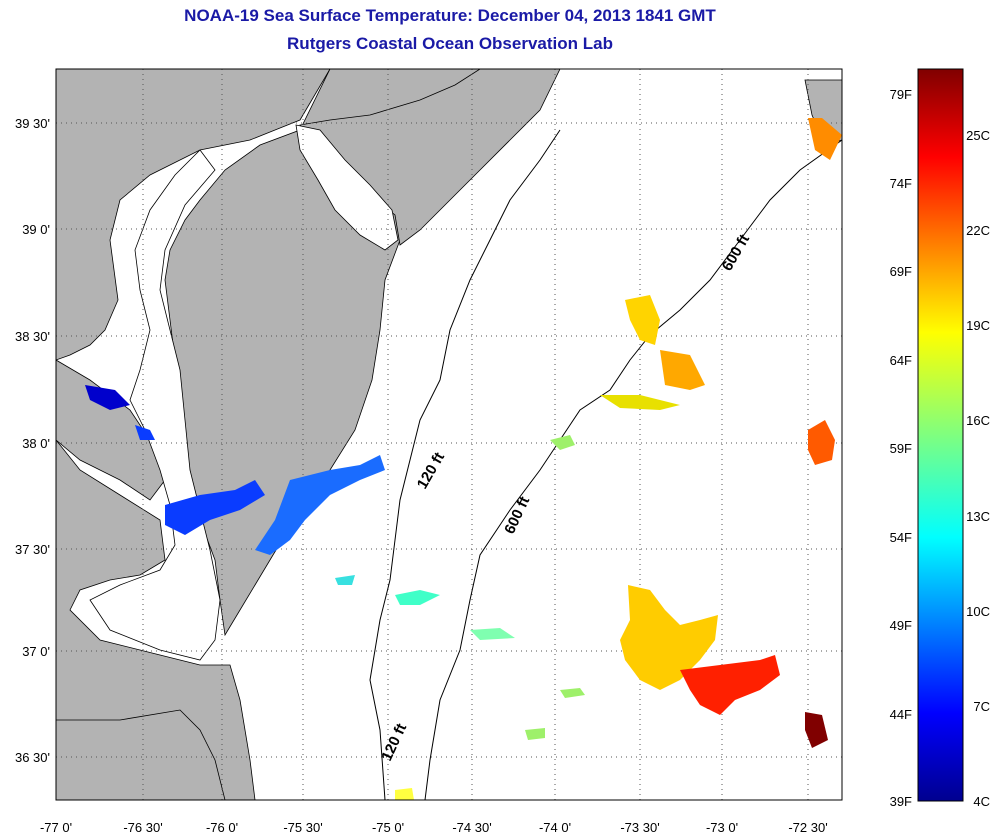  What do you see at coordinates (347, 187) in the screenshot?
I see `delaware-bay` at bounding box center [347, 187].